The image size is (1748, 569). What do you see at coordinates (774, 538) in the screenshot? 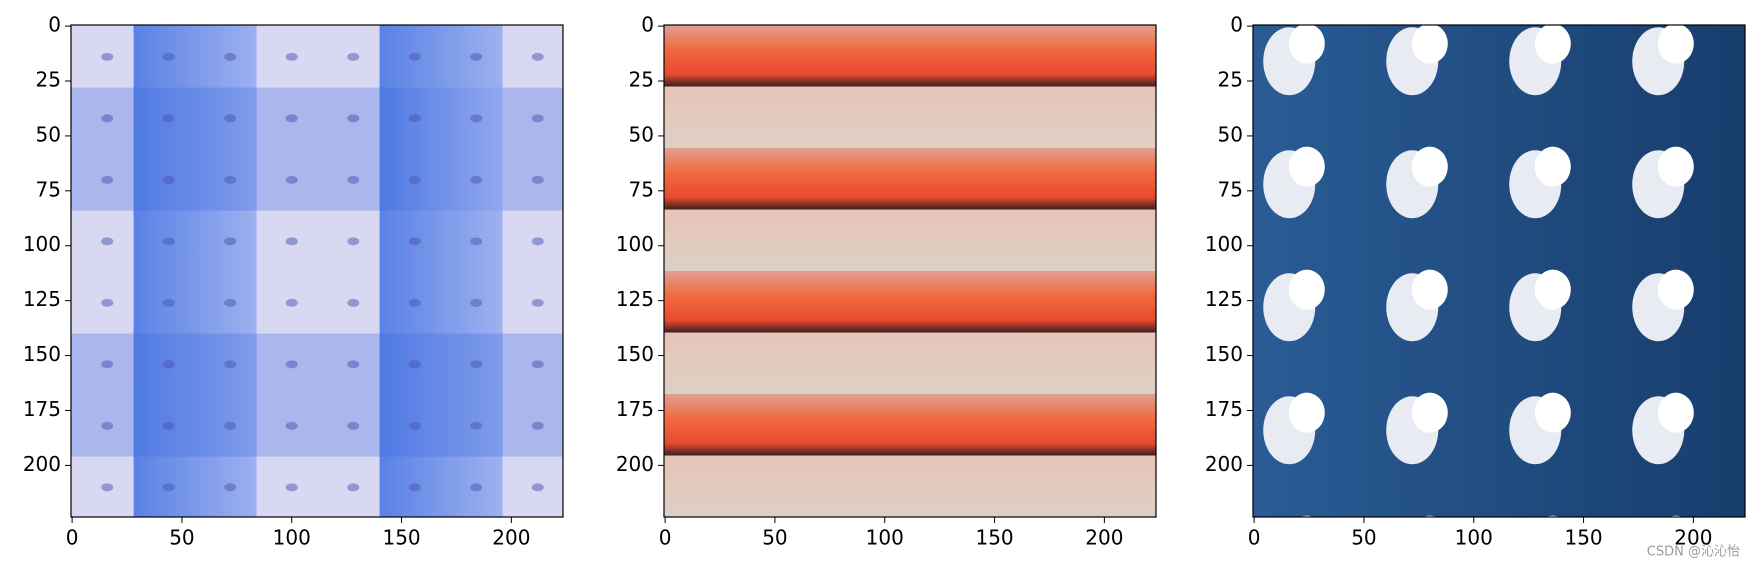
I see `x-tick-label: 50` at bounding box center [774, 538].